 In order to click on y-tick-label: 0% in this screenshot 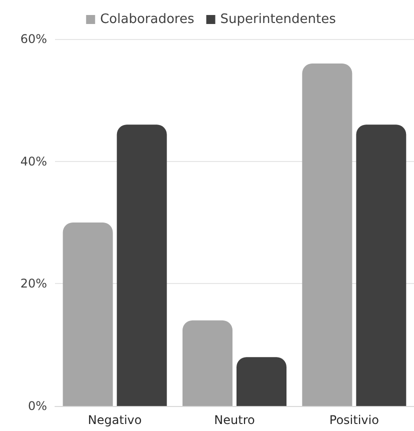, I will do `click(37, 406)`.